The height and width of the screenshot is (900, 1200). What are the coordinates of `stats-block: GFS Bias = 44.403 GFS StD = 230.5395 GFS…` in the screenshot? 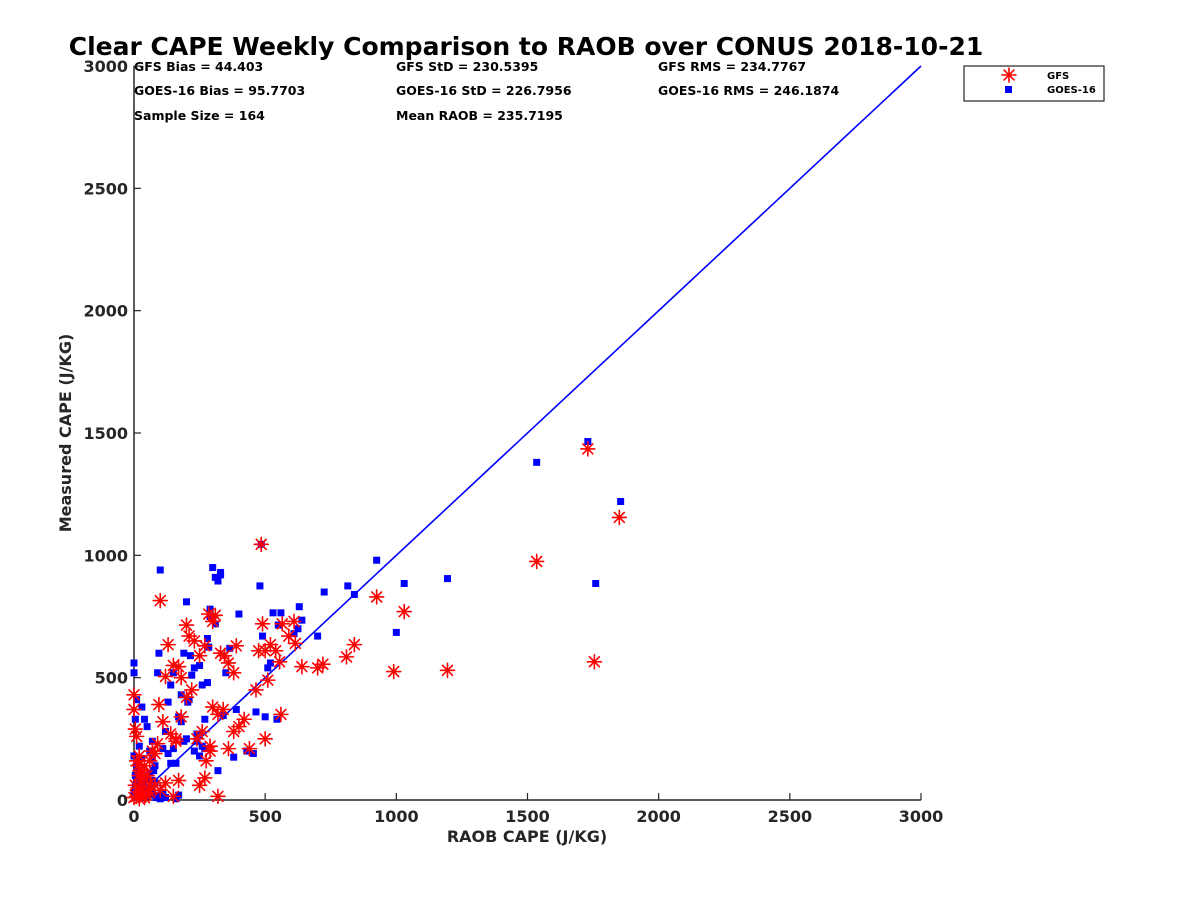 It's located at (487, 91).